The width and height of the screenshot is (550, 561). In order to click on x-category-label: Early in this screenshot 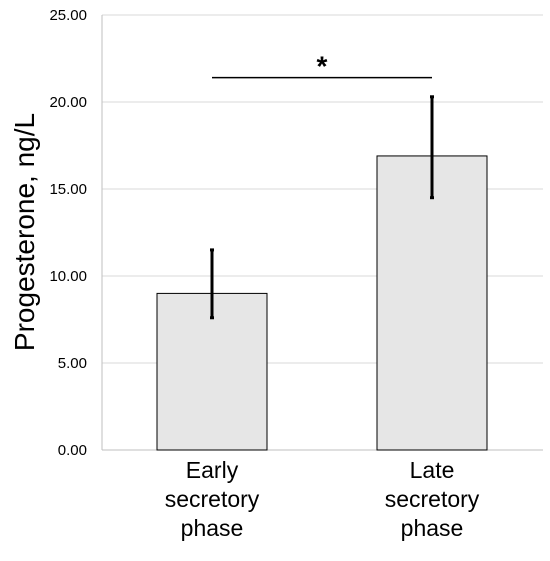, I will do `click(212, 470)`.